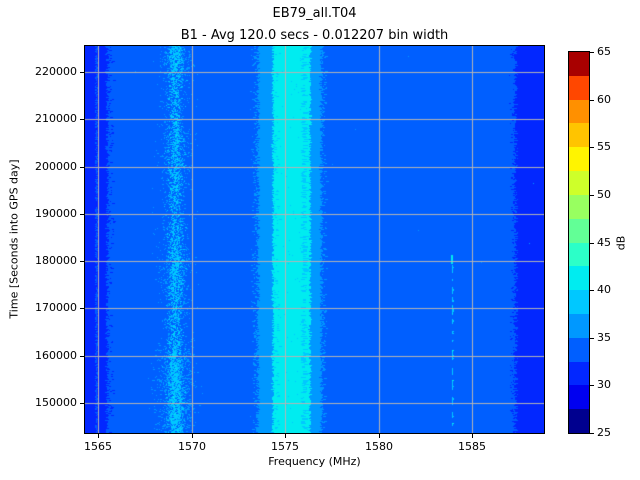 The height and width of the screenshot is (480, 640). I want to click on colorbar-tick-label: 25, so click(604, 432).